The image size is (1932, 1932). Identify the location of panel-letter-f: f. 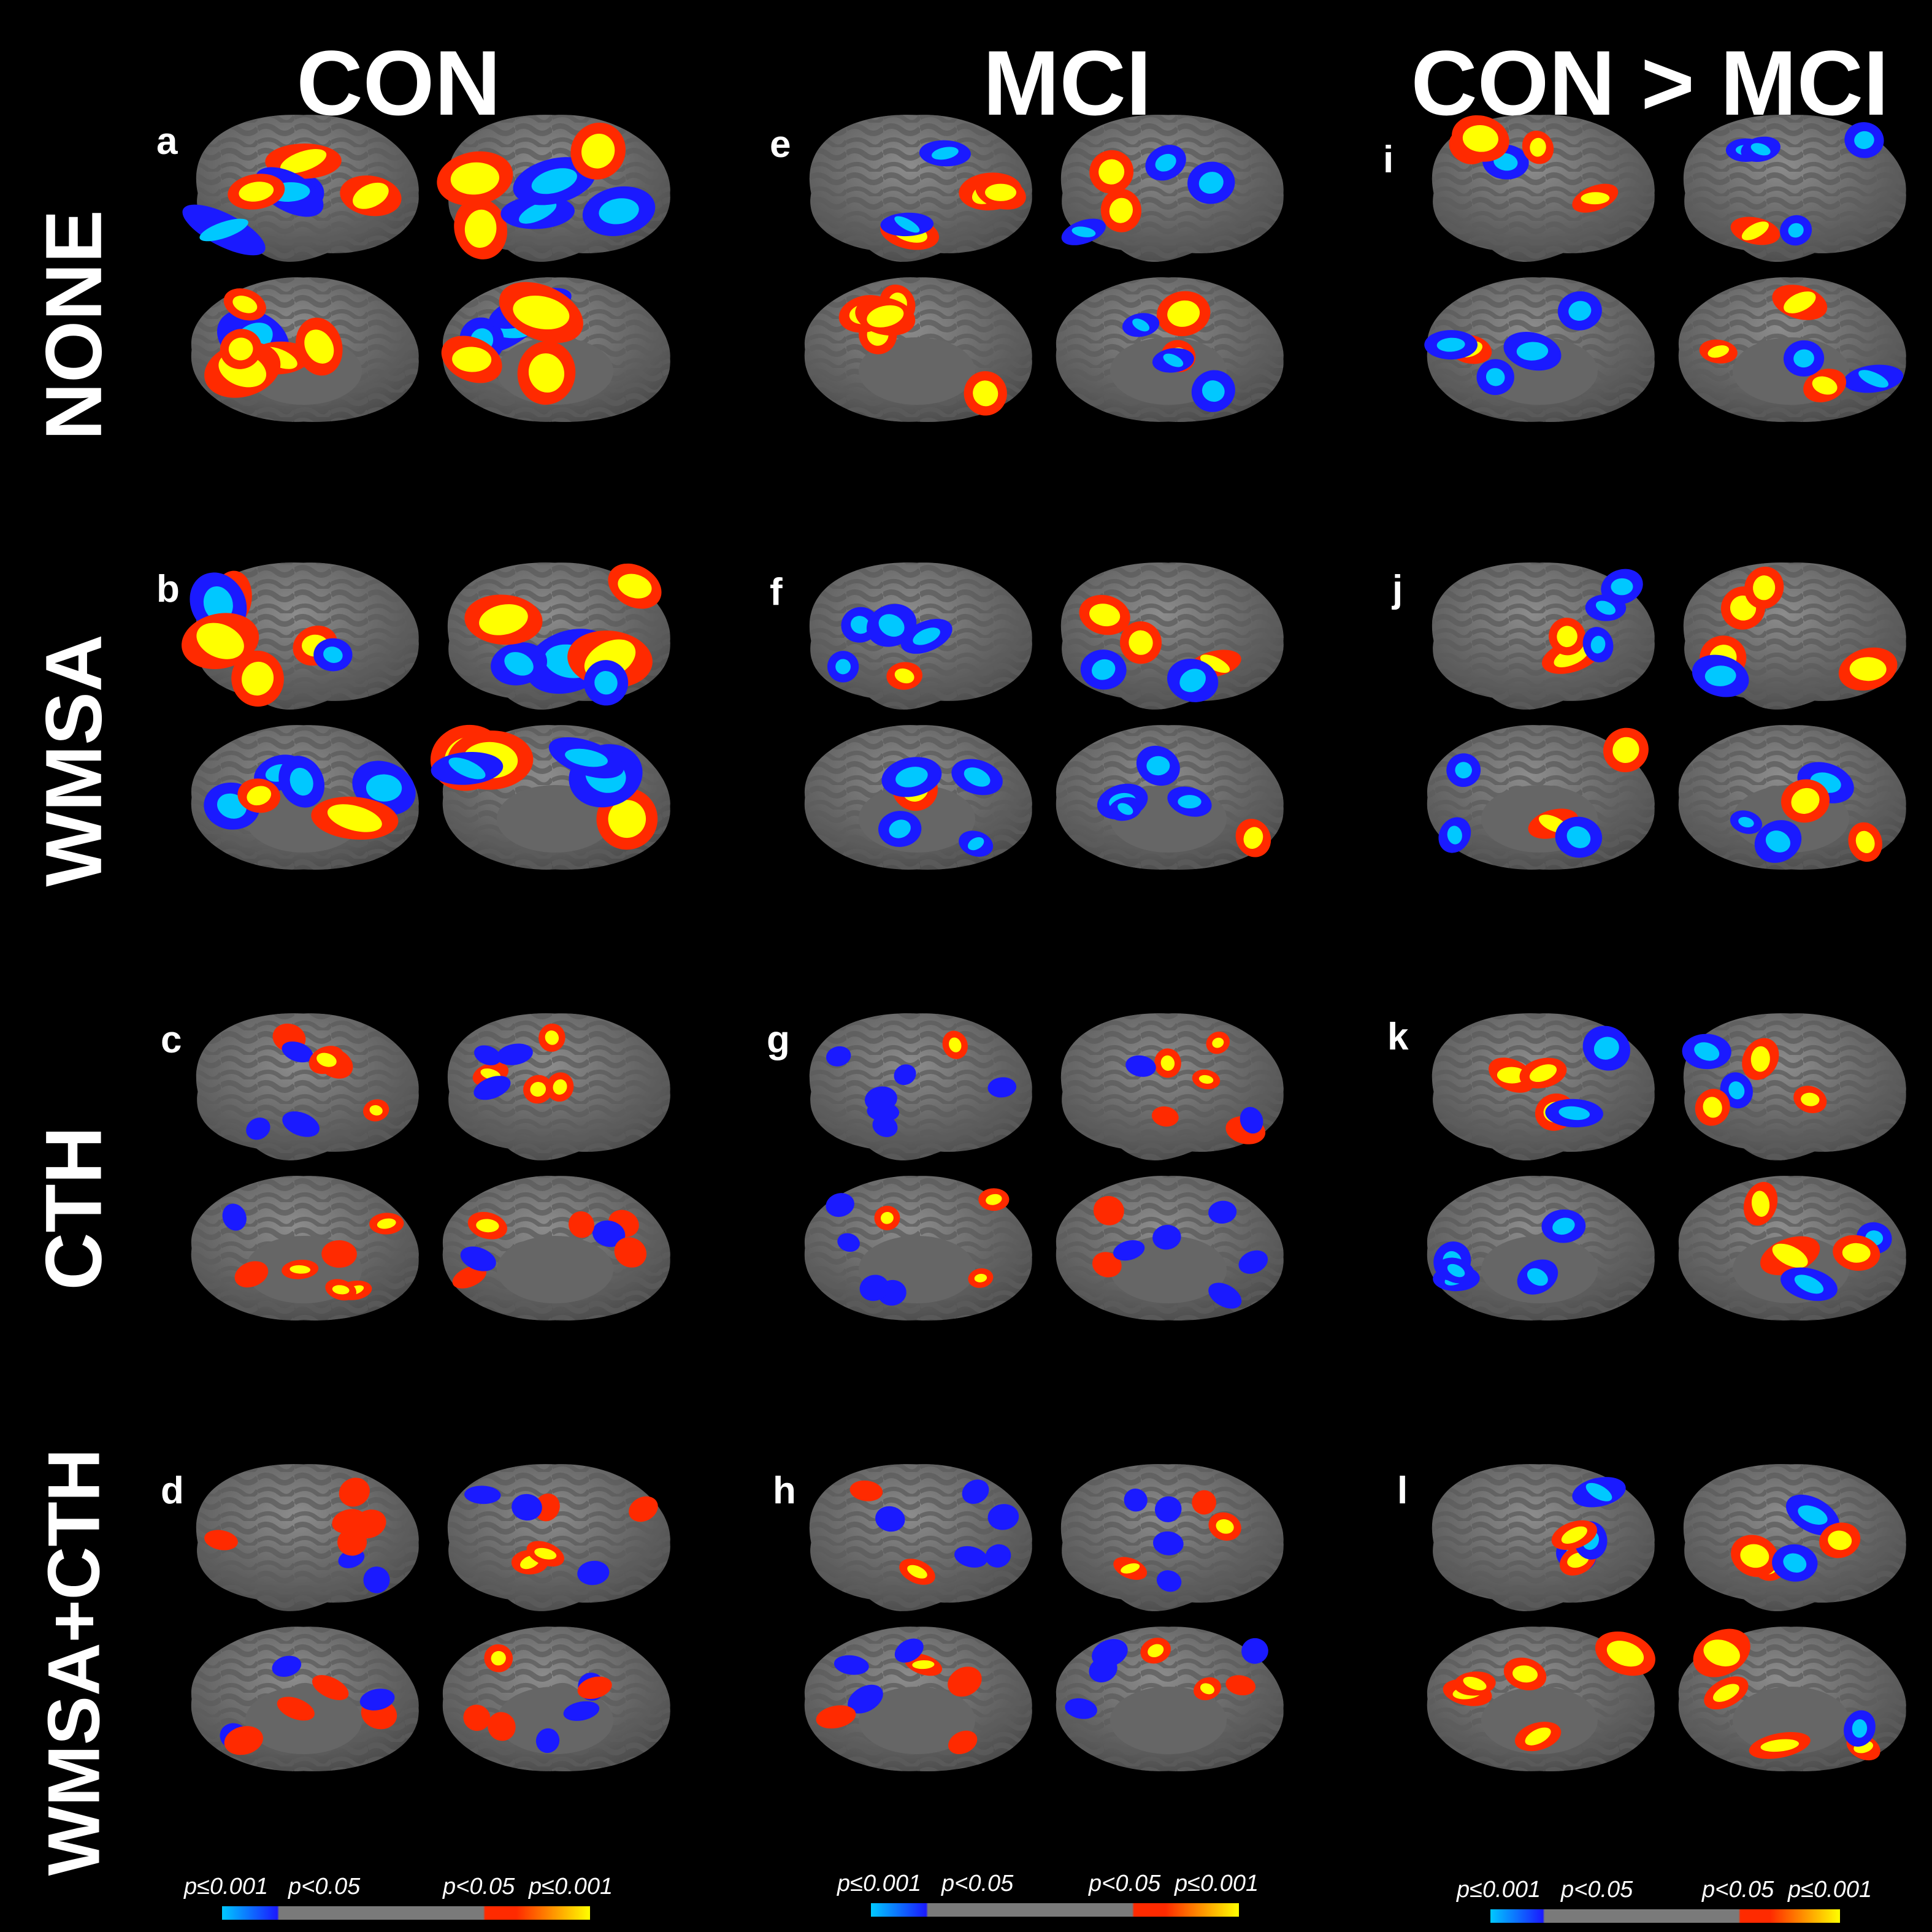
(776, 592).